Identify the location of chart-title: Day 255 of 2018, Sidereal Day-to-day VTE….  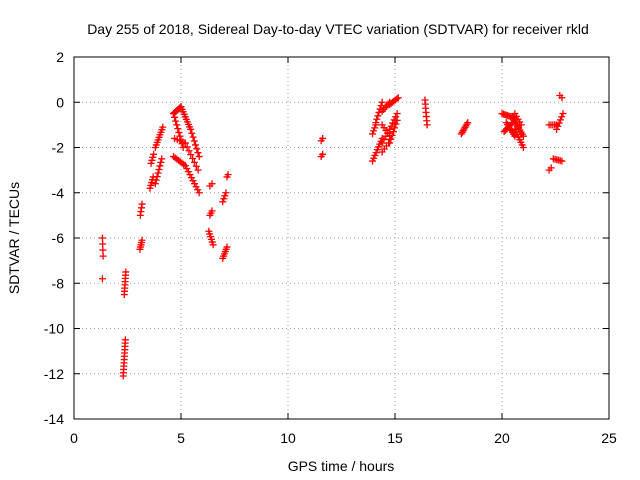
(338, 29).